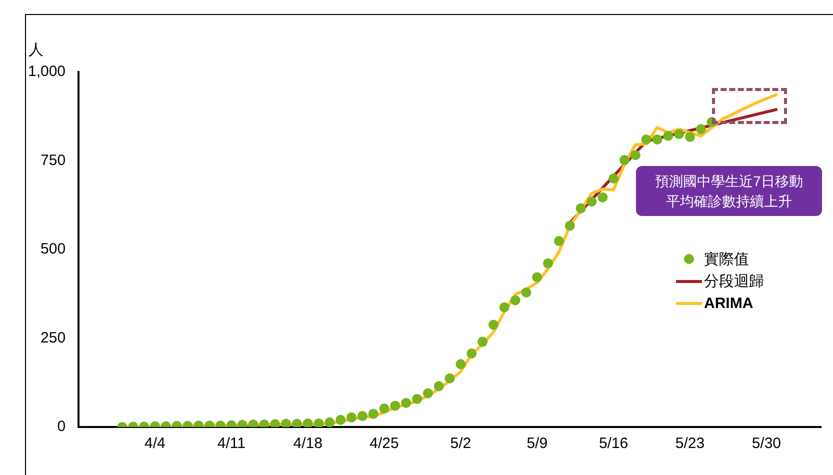 The height and width of the screenshot is (475, 833). What do you see at coordinates (537, 443) in the screenshot?
I see `x-tick-label: 5/9` at bounding box center [537, 443].